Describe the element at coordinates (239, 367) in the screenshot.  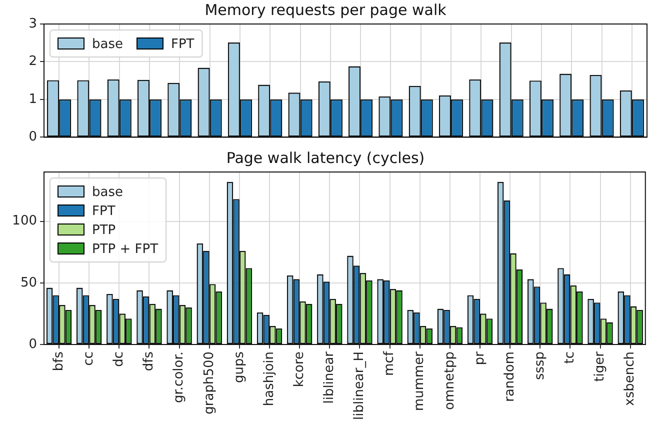
I see `x-tick-label: gups` at that location.